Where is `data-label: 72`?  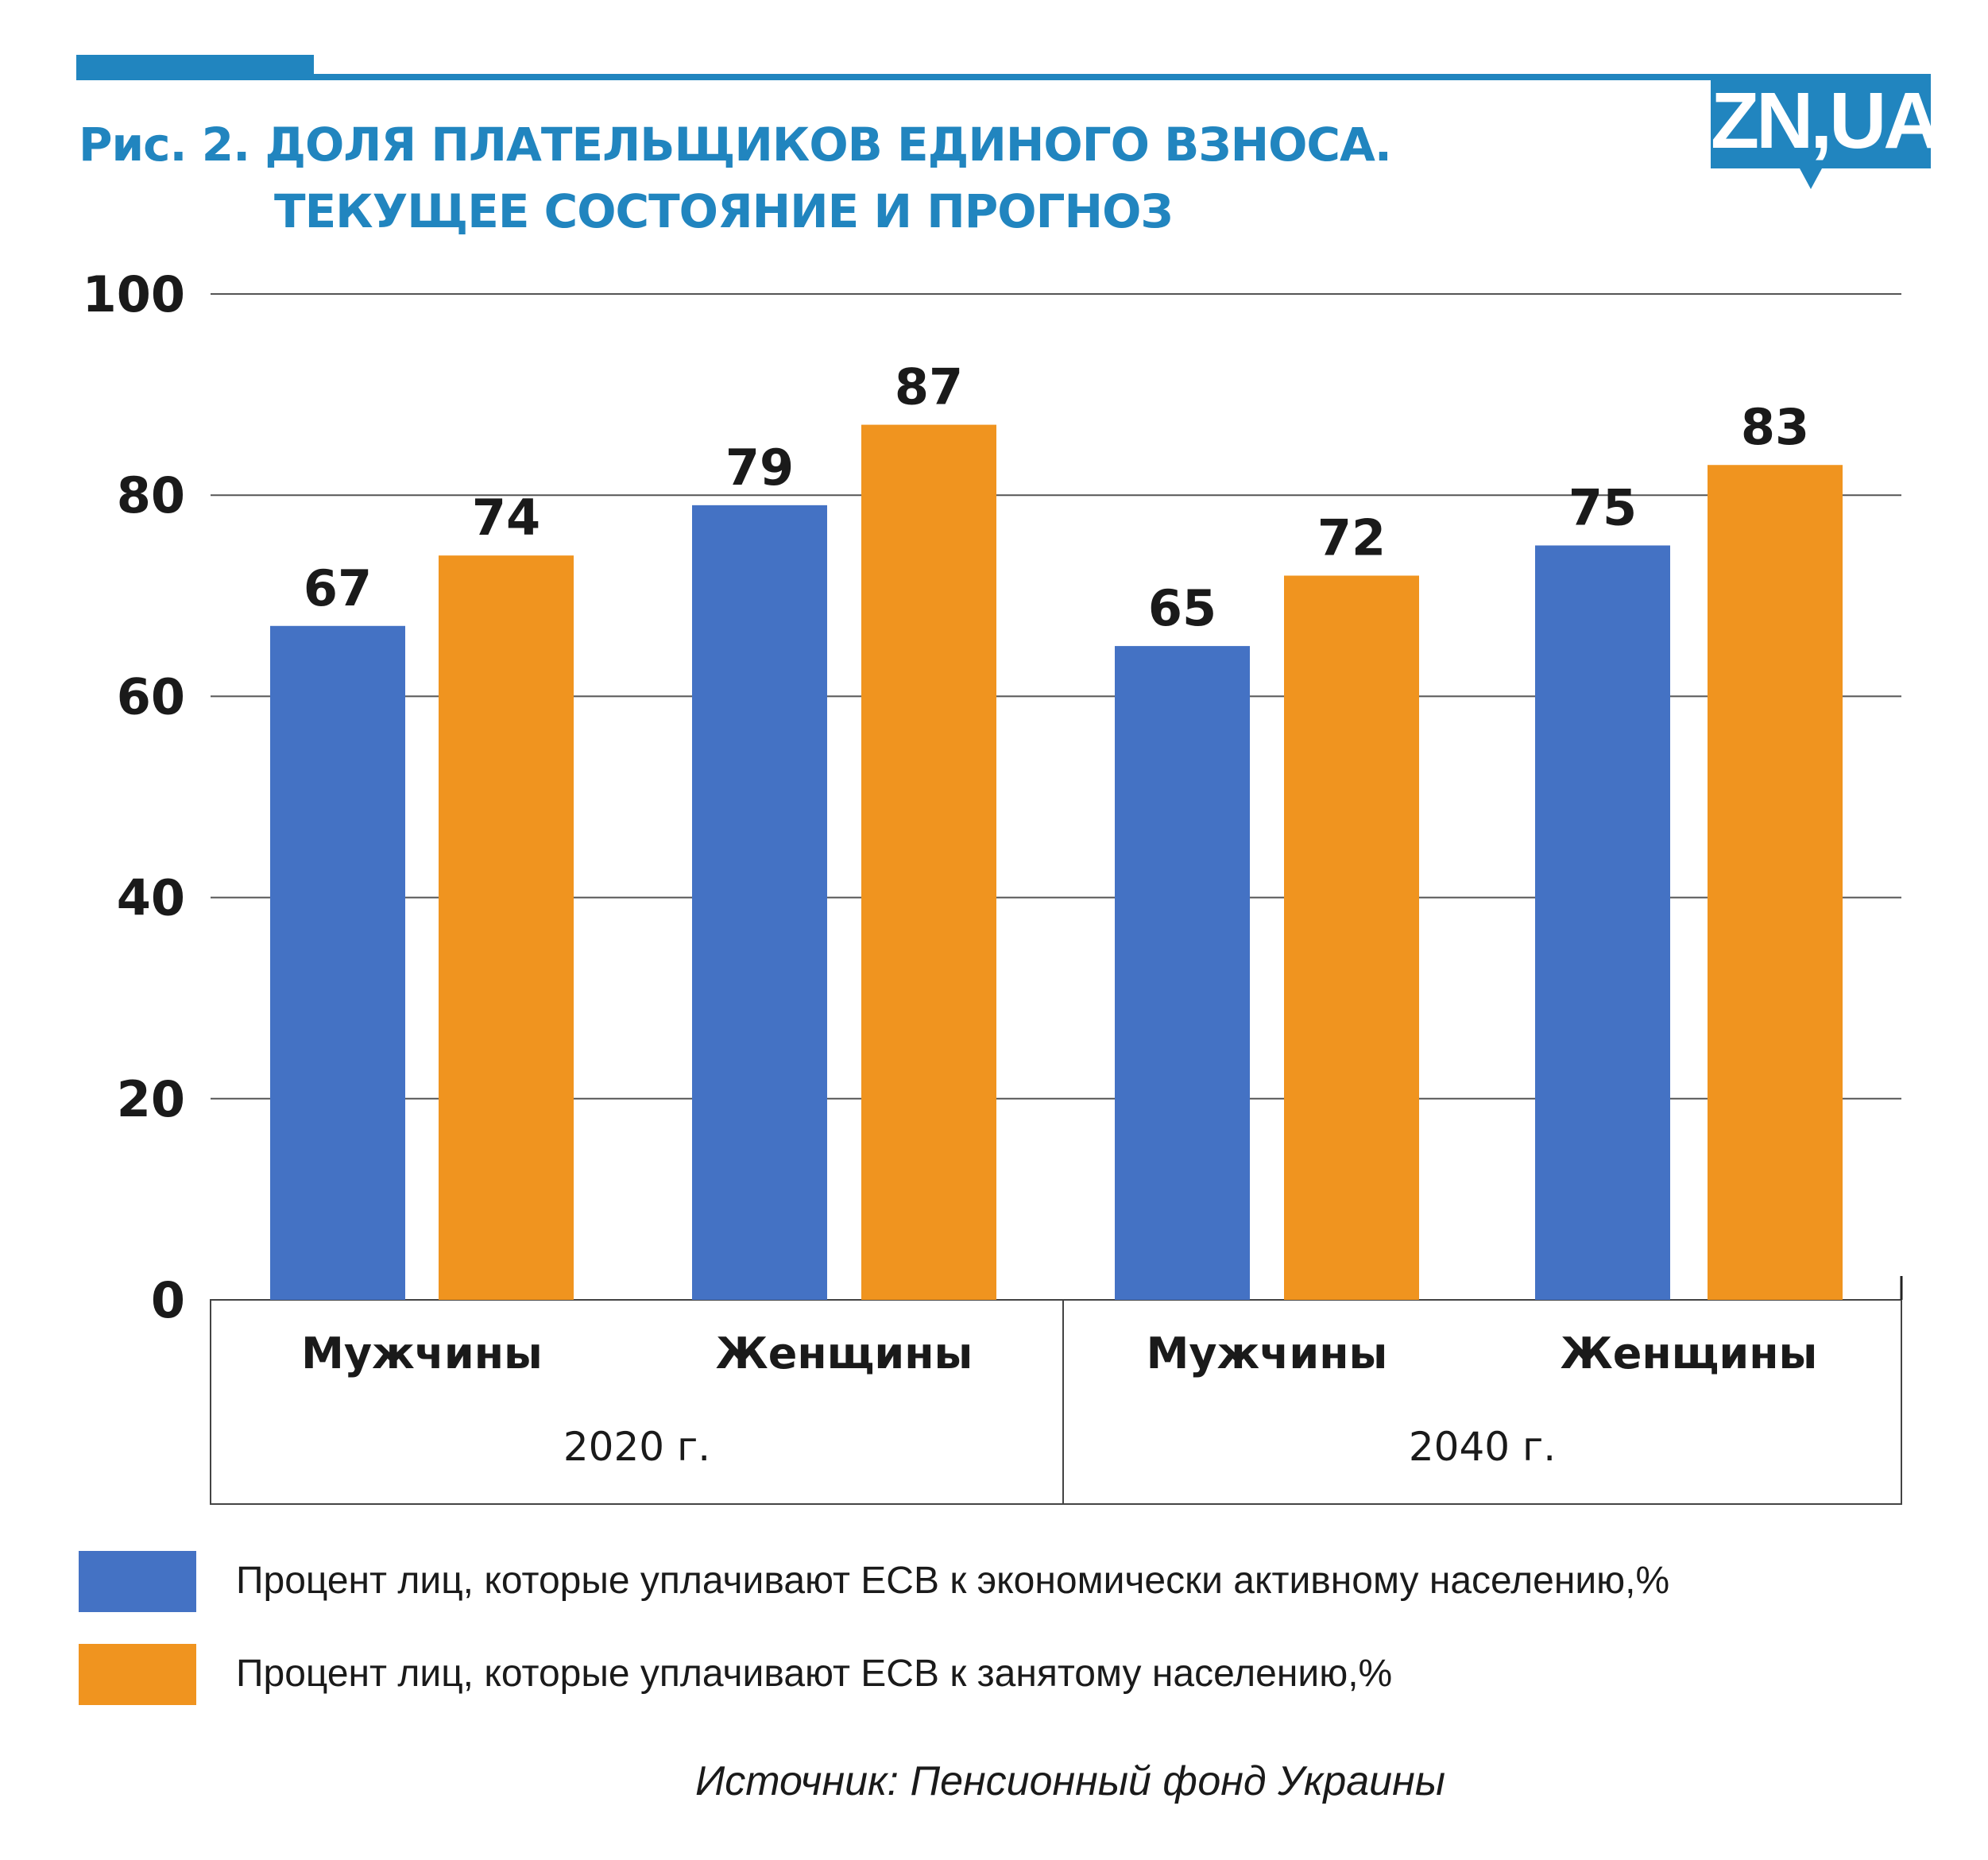 data-label: 72 is located at coordinates (1351, 538).